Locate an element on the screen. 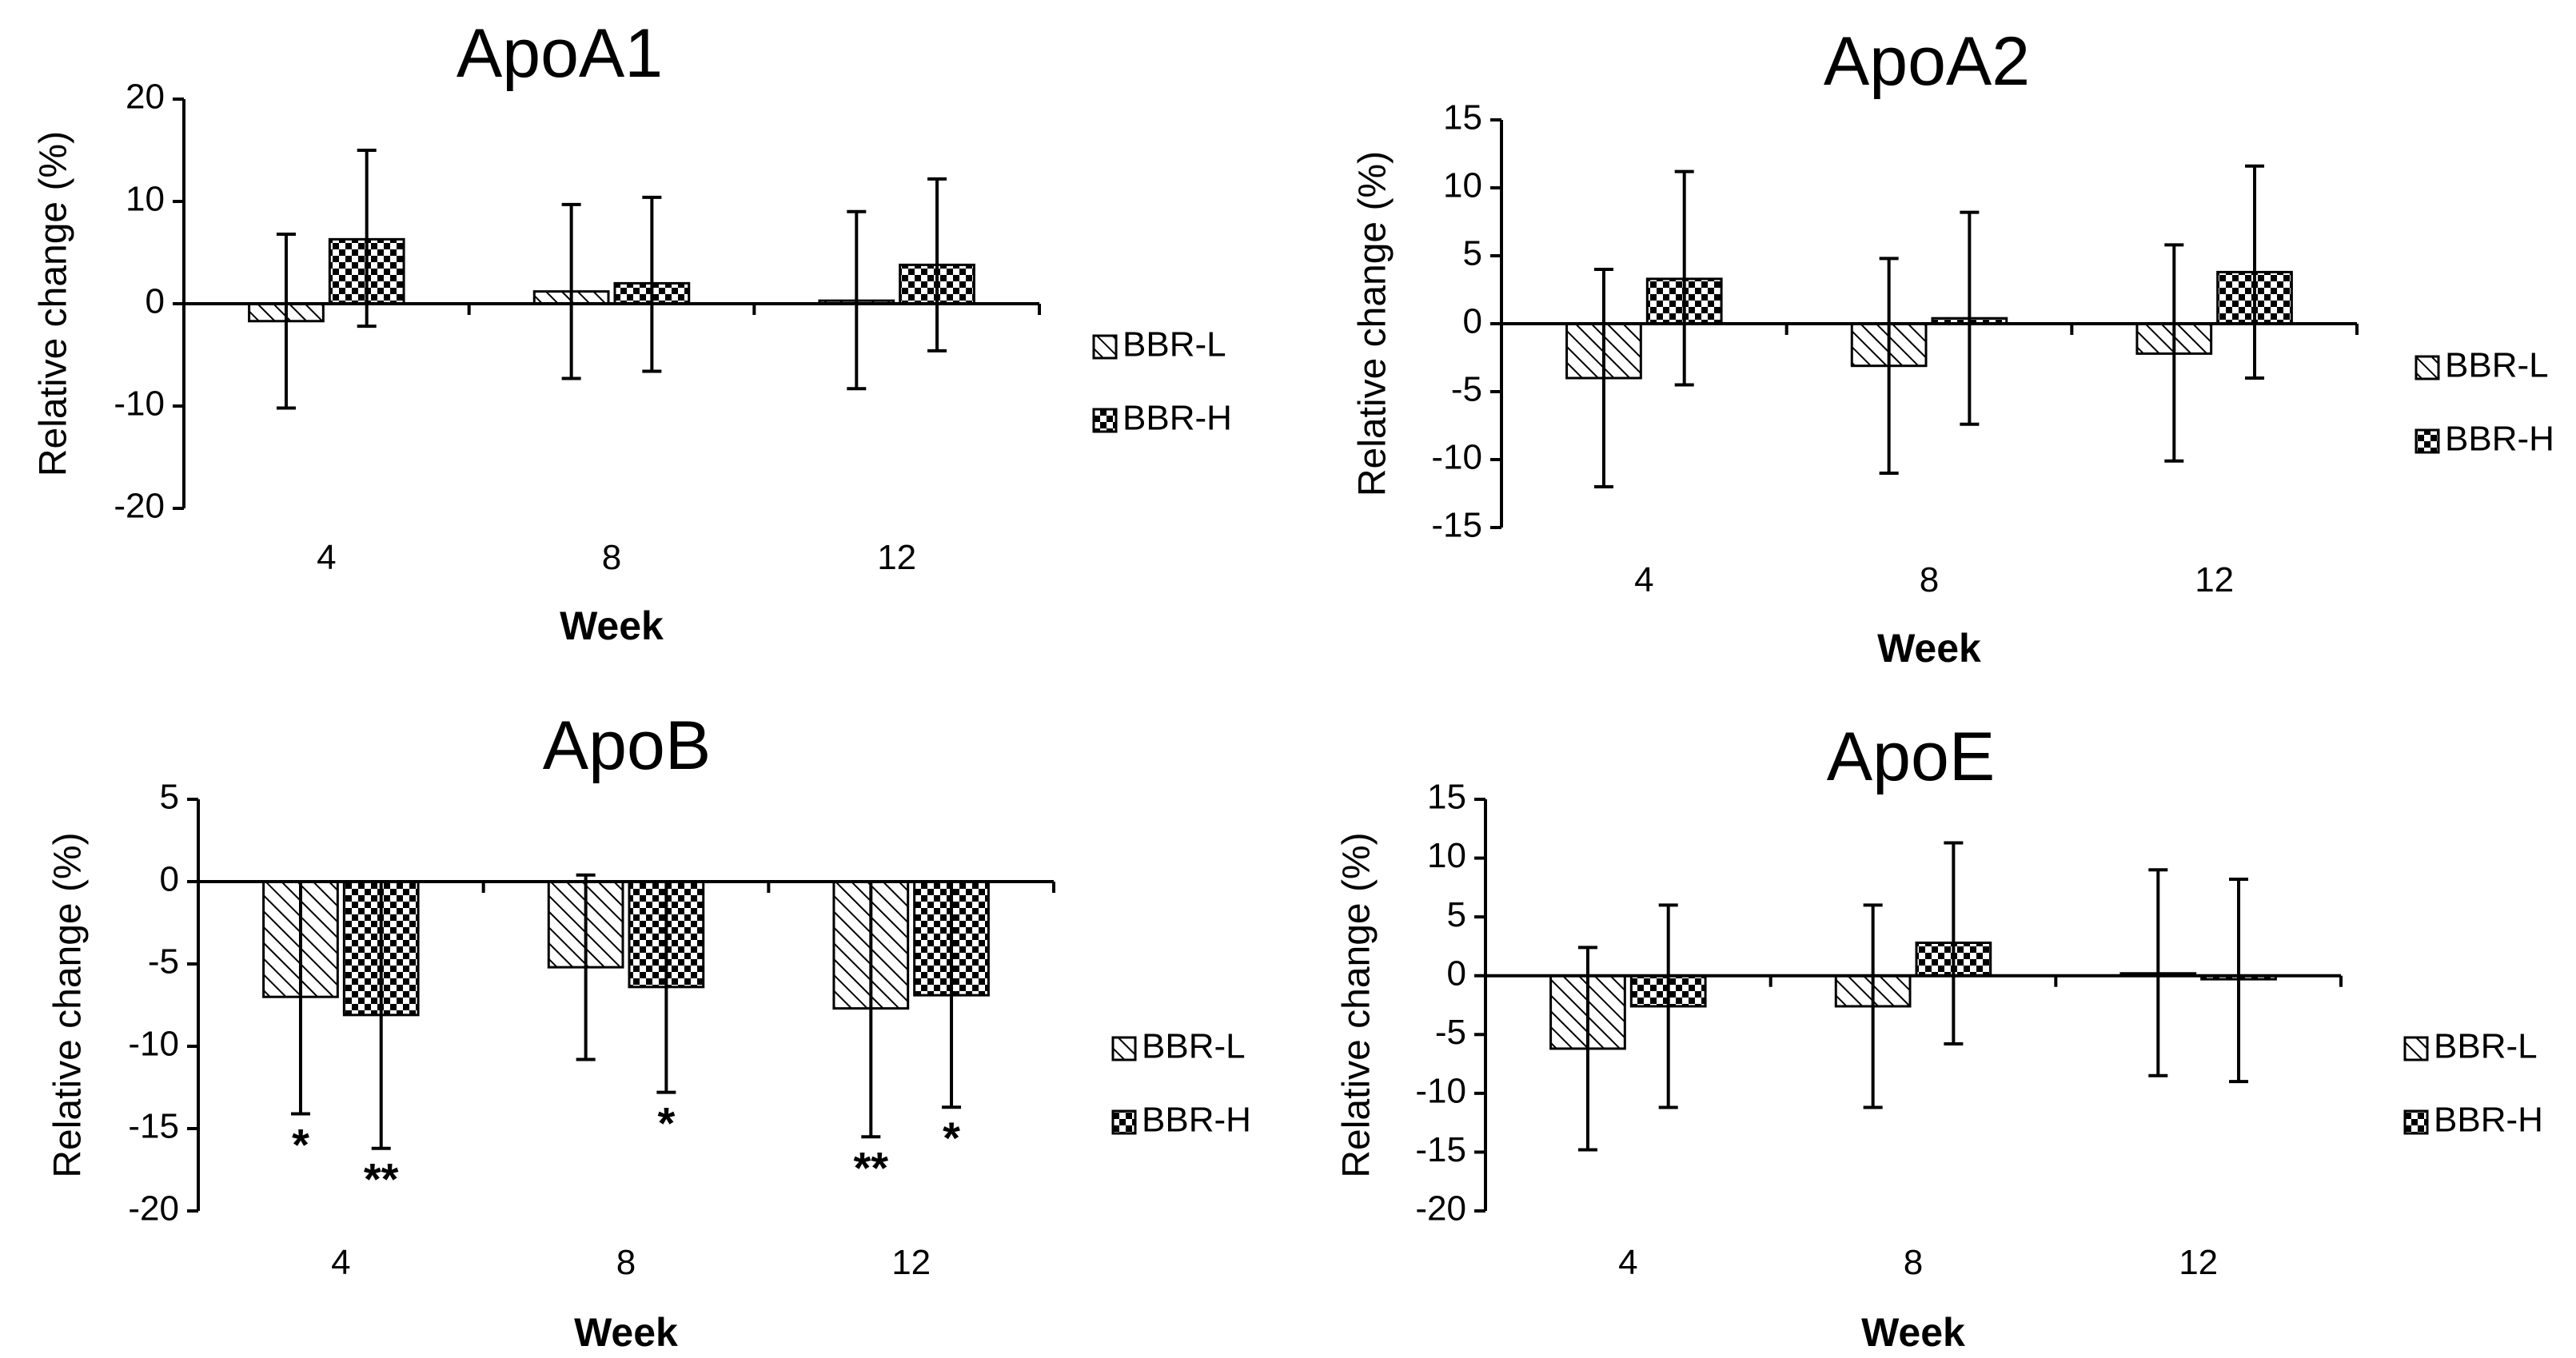 The image size is (2576, 1358). chart-title: ApoA1 is located at coordinates (560, 53).